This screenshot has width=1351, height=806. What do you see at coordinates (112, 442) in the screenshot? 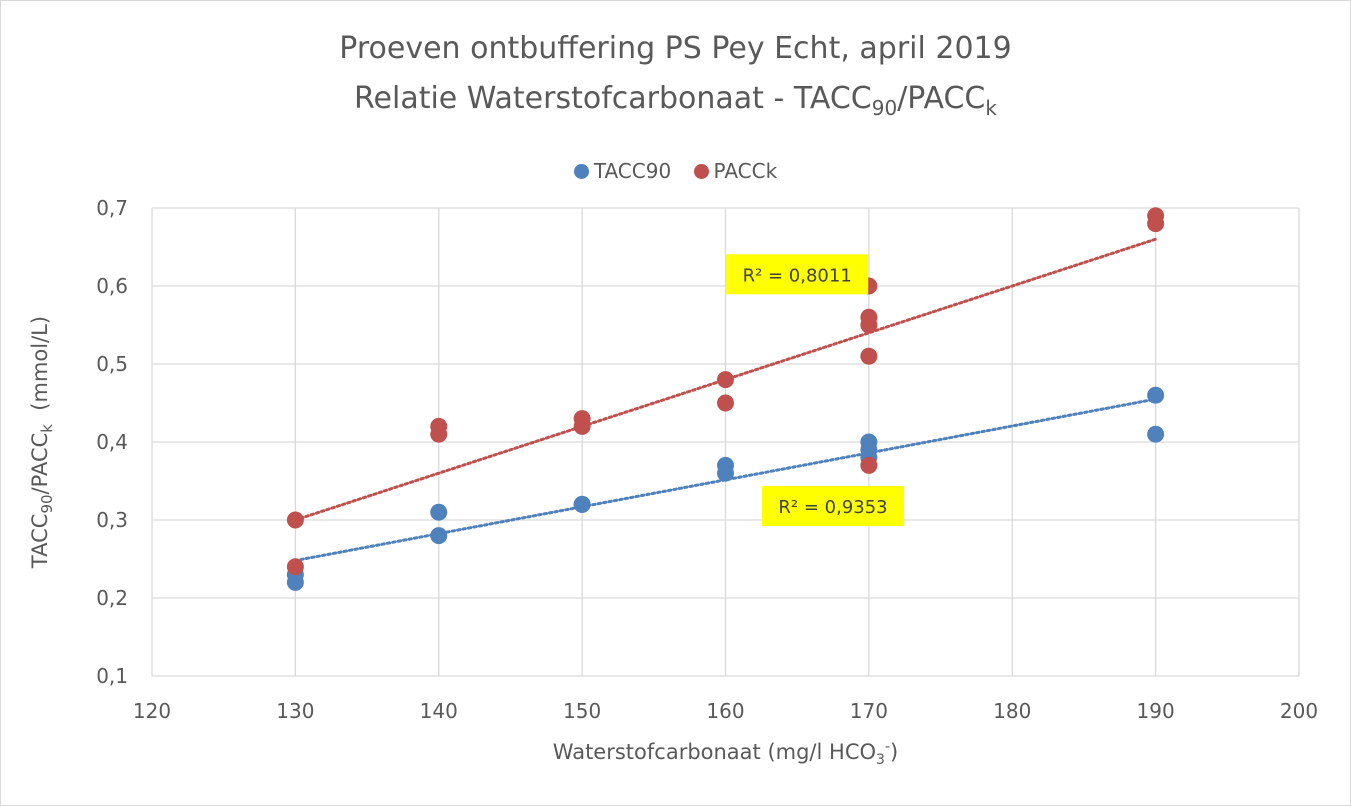
I see `y-tick-label: 0,4` at bounding box center [112, 442].